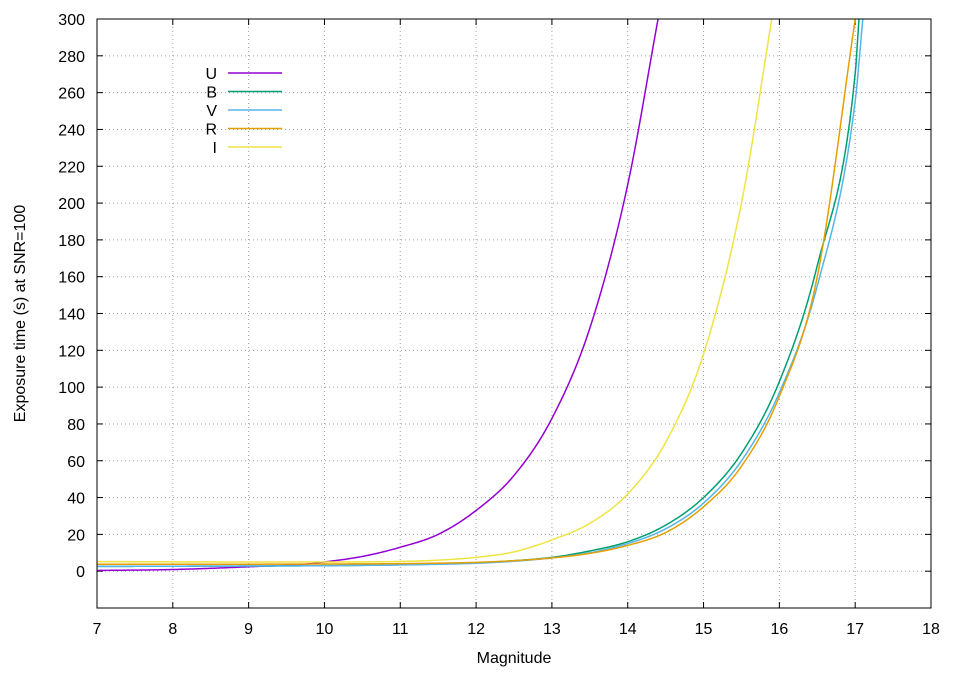 This screenshot has width=960, height=675. I want to click on y-tick-label: 260, so click(71, 94).